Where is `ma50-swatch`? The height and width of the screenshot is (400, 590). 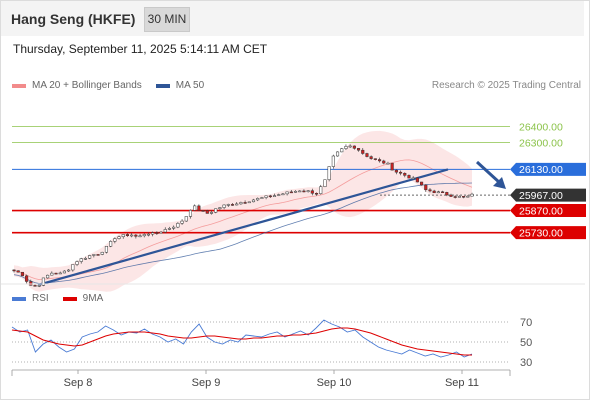 ma50-swatch is located at coordinates (162, 85).